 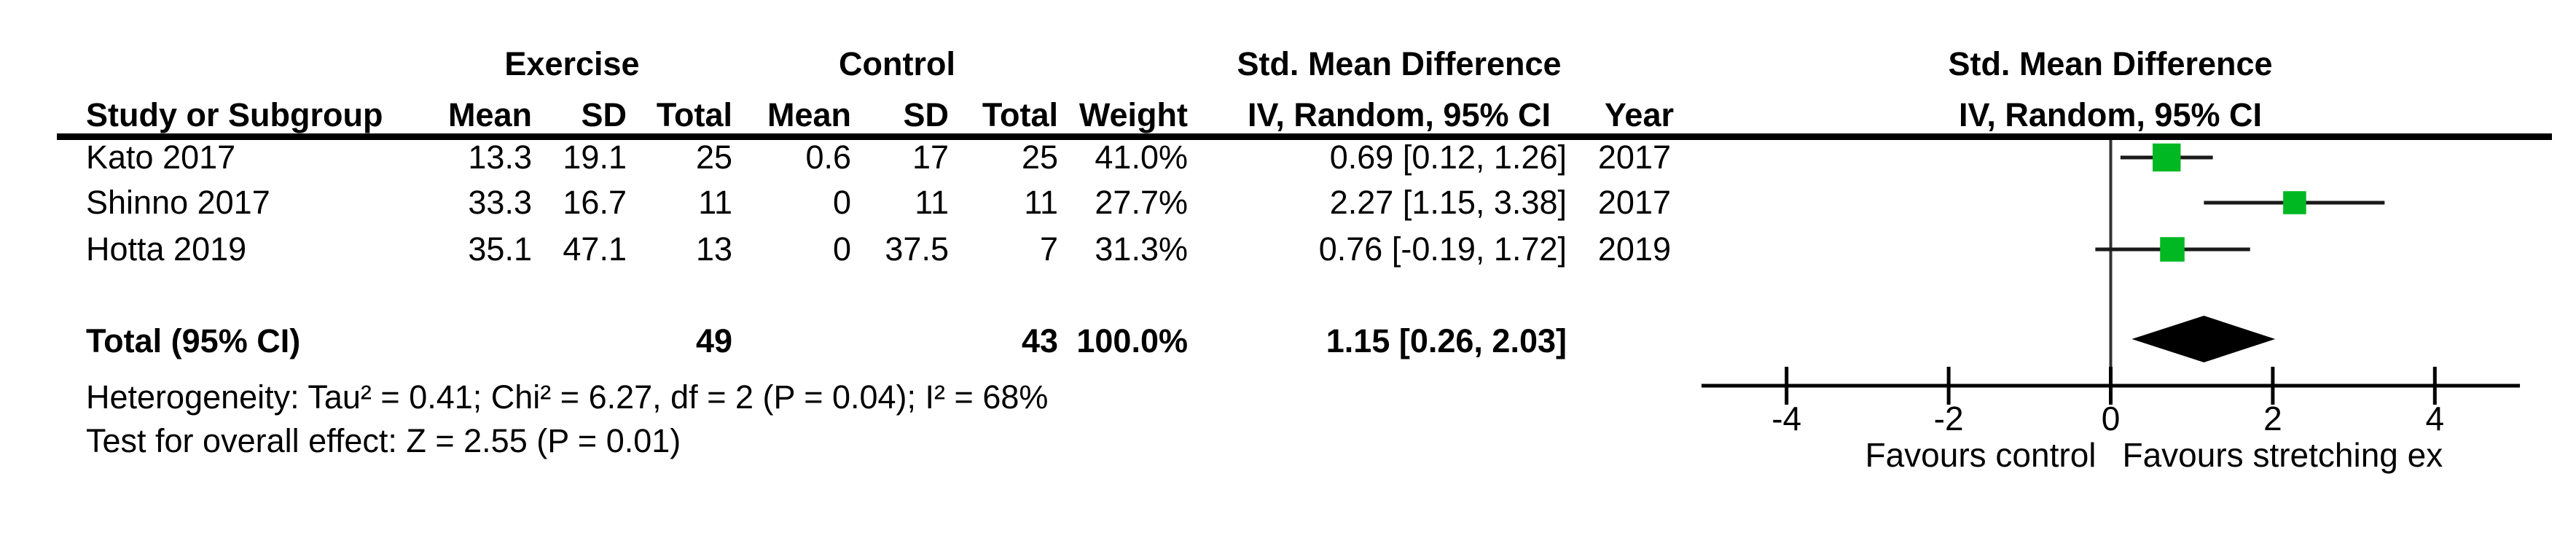 What do you see at coordinates (595, 157) in the screenshot?
I see `sd1-value: 19.1` at bounding box center [595, 157].